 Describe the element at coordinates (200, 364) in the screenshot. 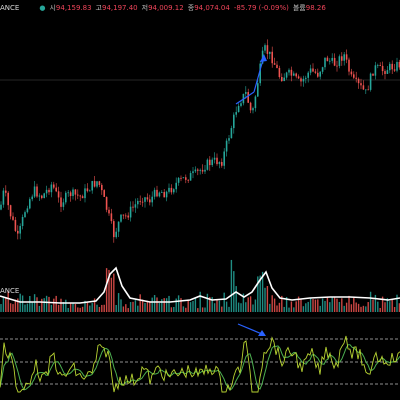

I see `osc-main-line` at that location.